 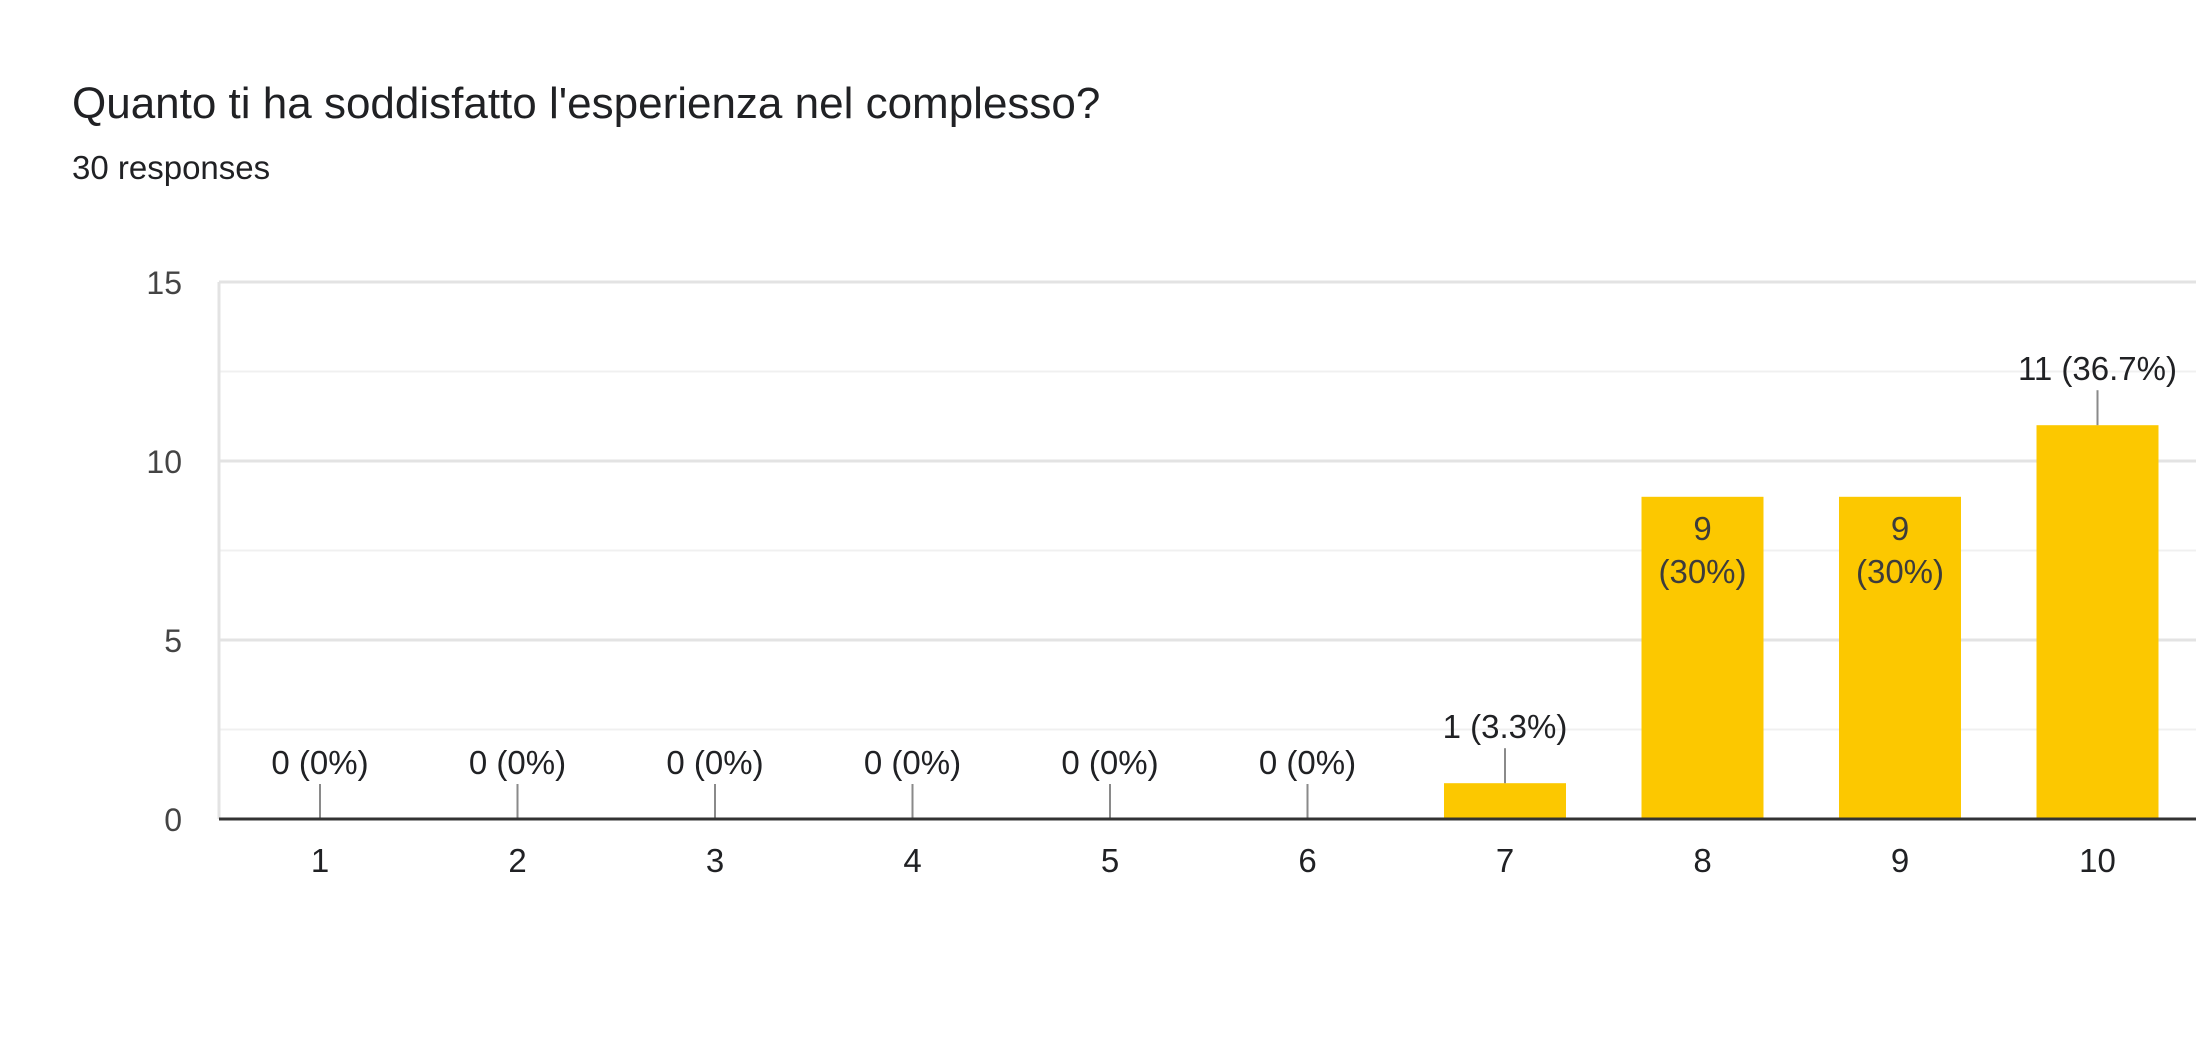 What do you see at coordinates (164, 283) in the screenshot?
I see `y-tick-label: 15` at bounding box center [164, 283].